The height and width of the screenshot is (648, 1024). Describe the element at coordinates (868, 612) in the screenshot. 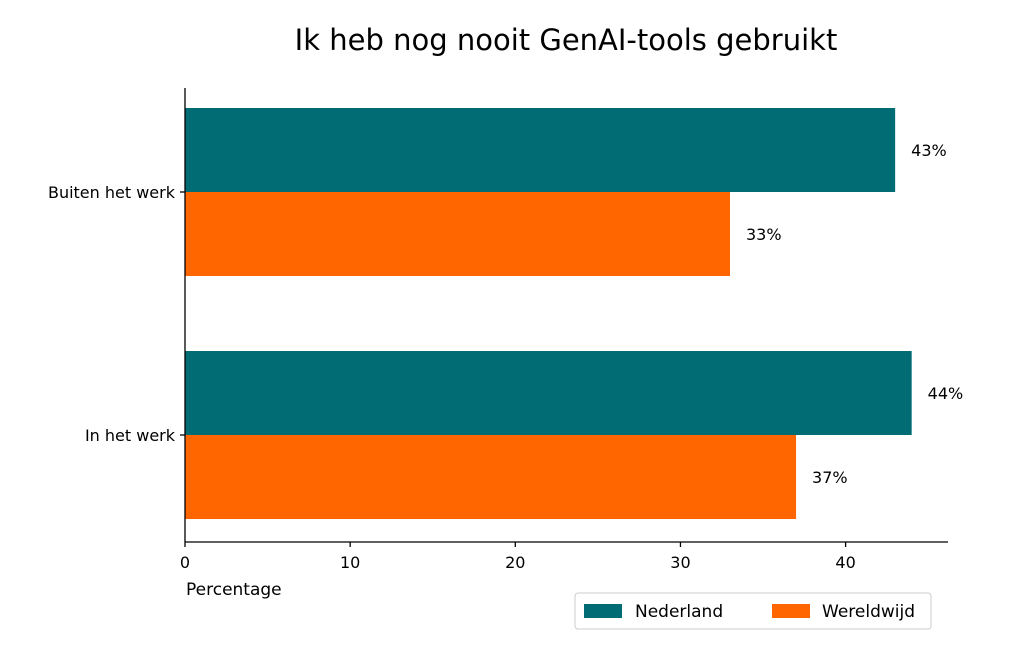

I see `legend-label-wereldwijd: Wereldwijd` at that location.